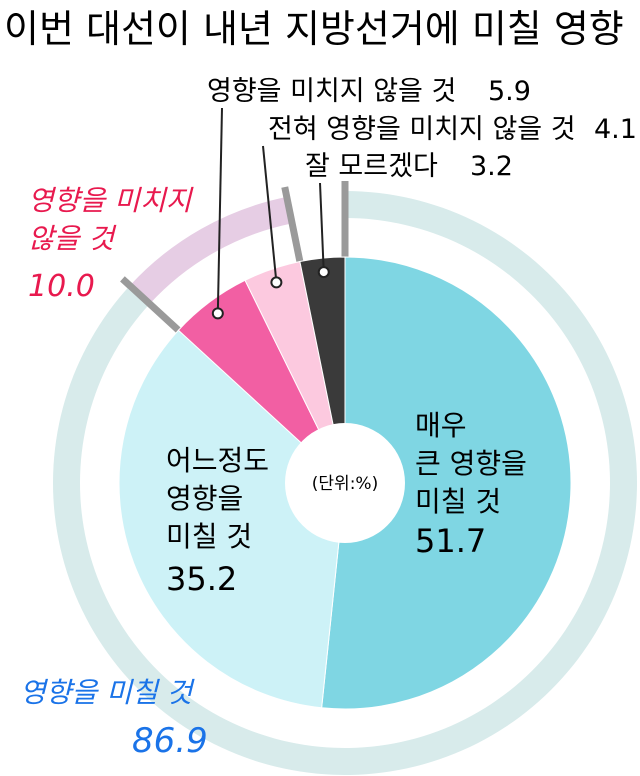 The width and height of the screenshot is (640, 776). I want to click on group-label-line: 영향을 미치지, so click(111, 200).